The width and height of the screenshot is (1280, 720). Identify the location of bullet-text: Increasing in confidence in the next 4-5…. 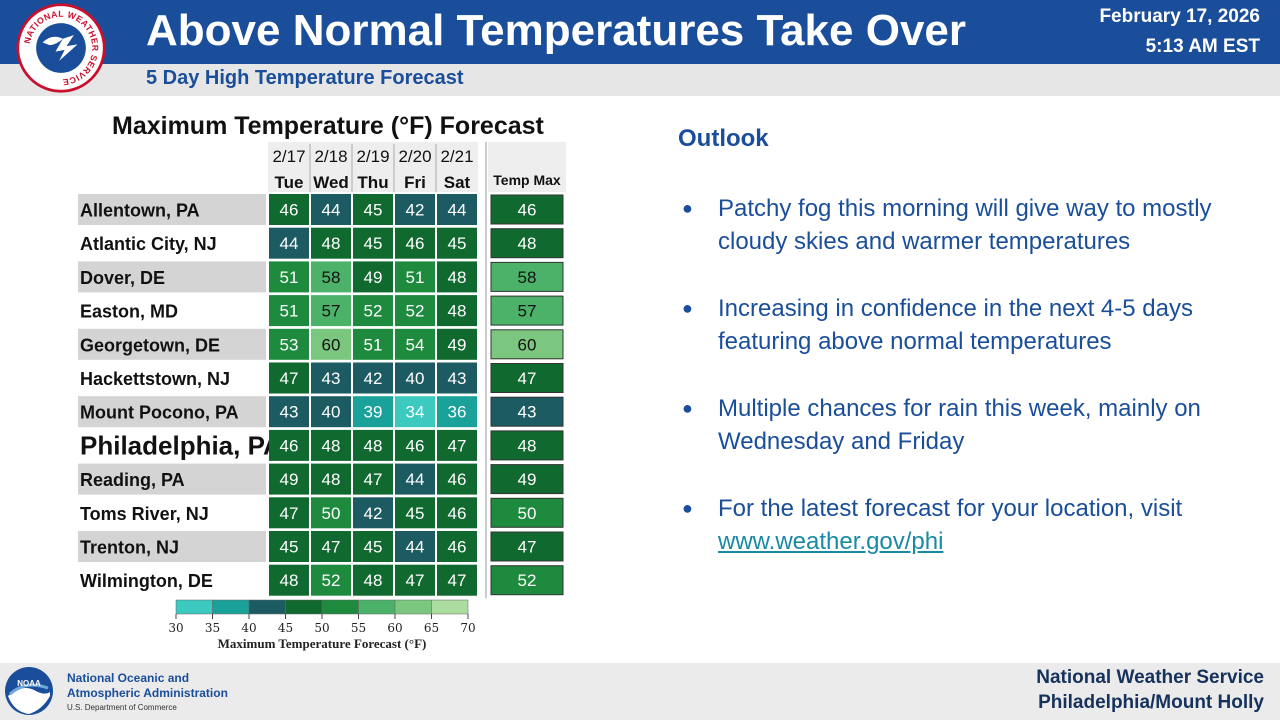
(955, 325).